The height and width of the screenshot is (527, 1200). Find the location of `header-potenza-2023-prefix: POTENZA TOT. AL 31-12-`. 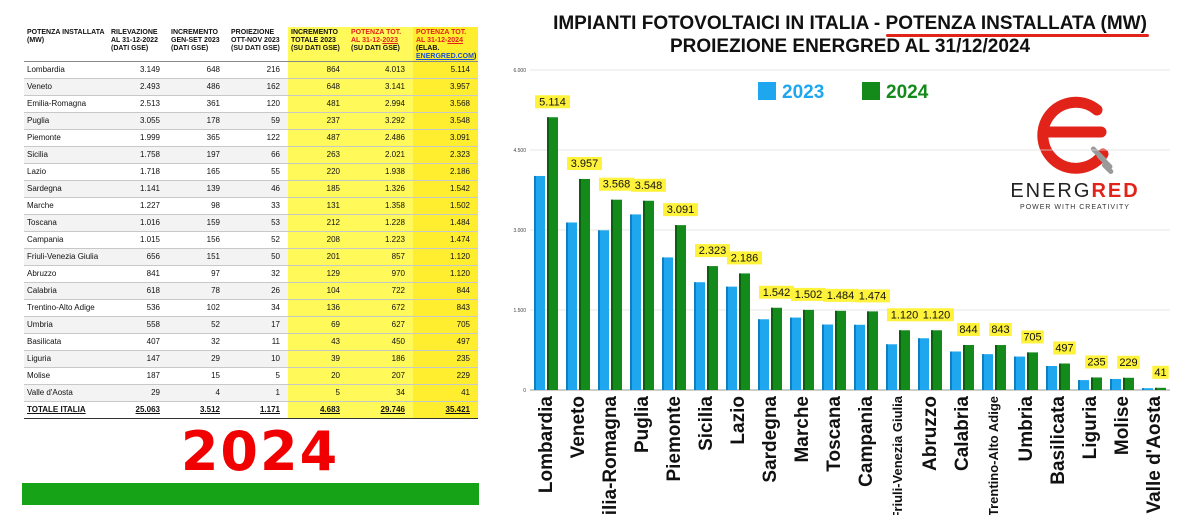

header-potenza-2023-prefix: POTENZA TOT. AL 31-12- is located at coordinates (376, 36).